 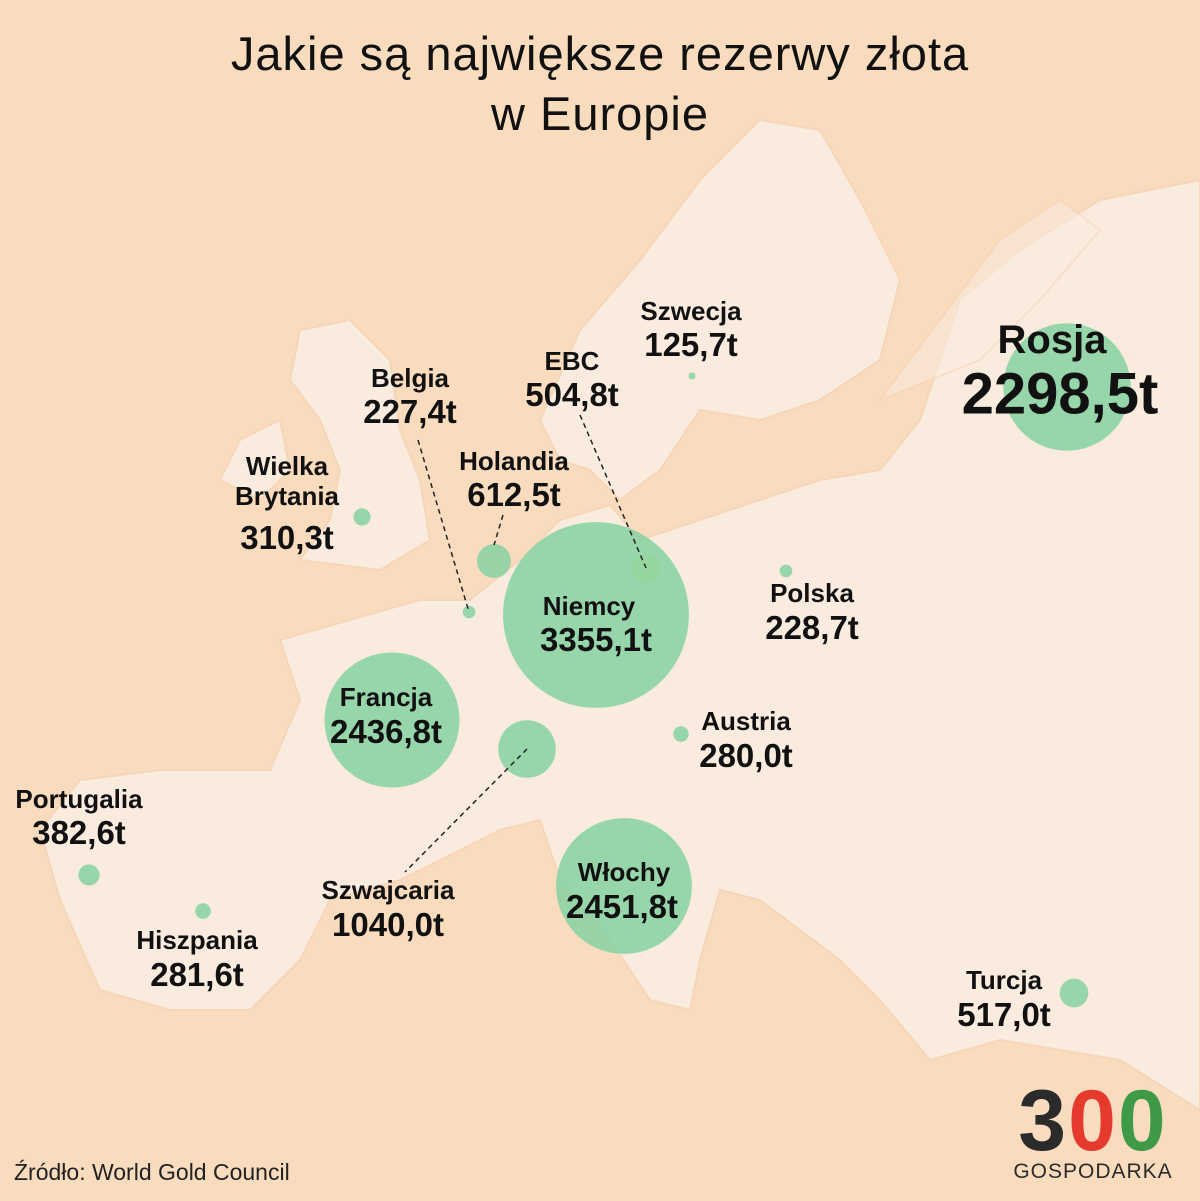 What do you see at coordinates (596, 640) in the screenshot?
I see `value-label: 3355,1t` at bounding box center [596, 640].